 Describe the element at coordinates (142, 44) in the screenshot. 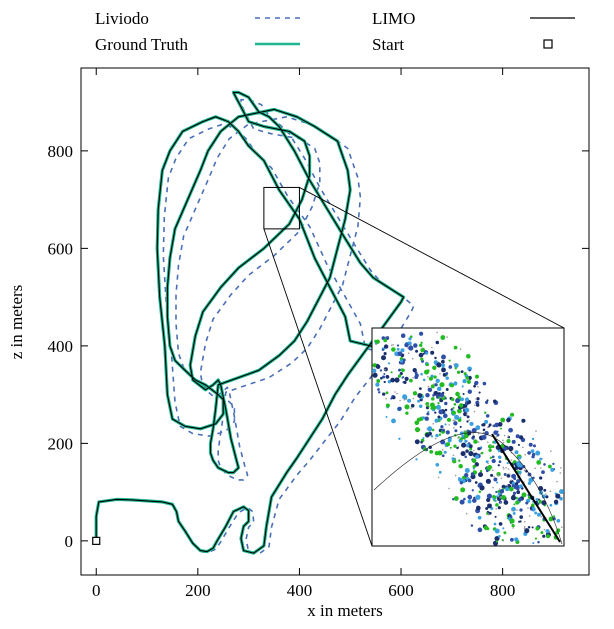

I see `legend-label-ground-truth: Ground Truth` at that location.